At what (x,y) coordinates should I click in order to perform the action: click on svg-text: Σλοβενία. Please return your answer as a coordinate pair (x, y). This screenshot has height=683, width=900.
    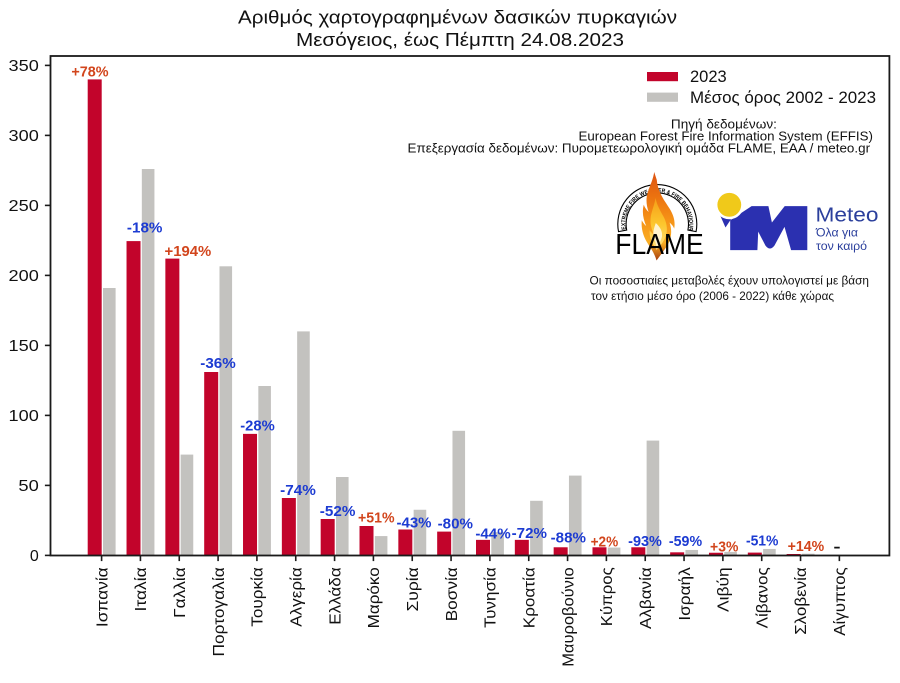
    Looking at the image, I should click on (801, 601).